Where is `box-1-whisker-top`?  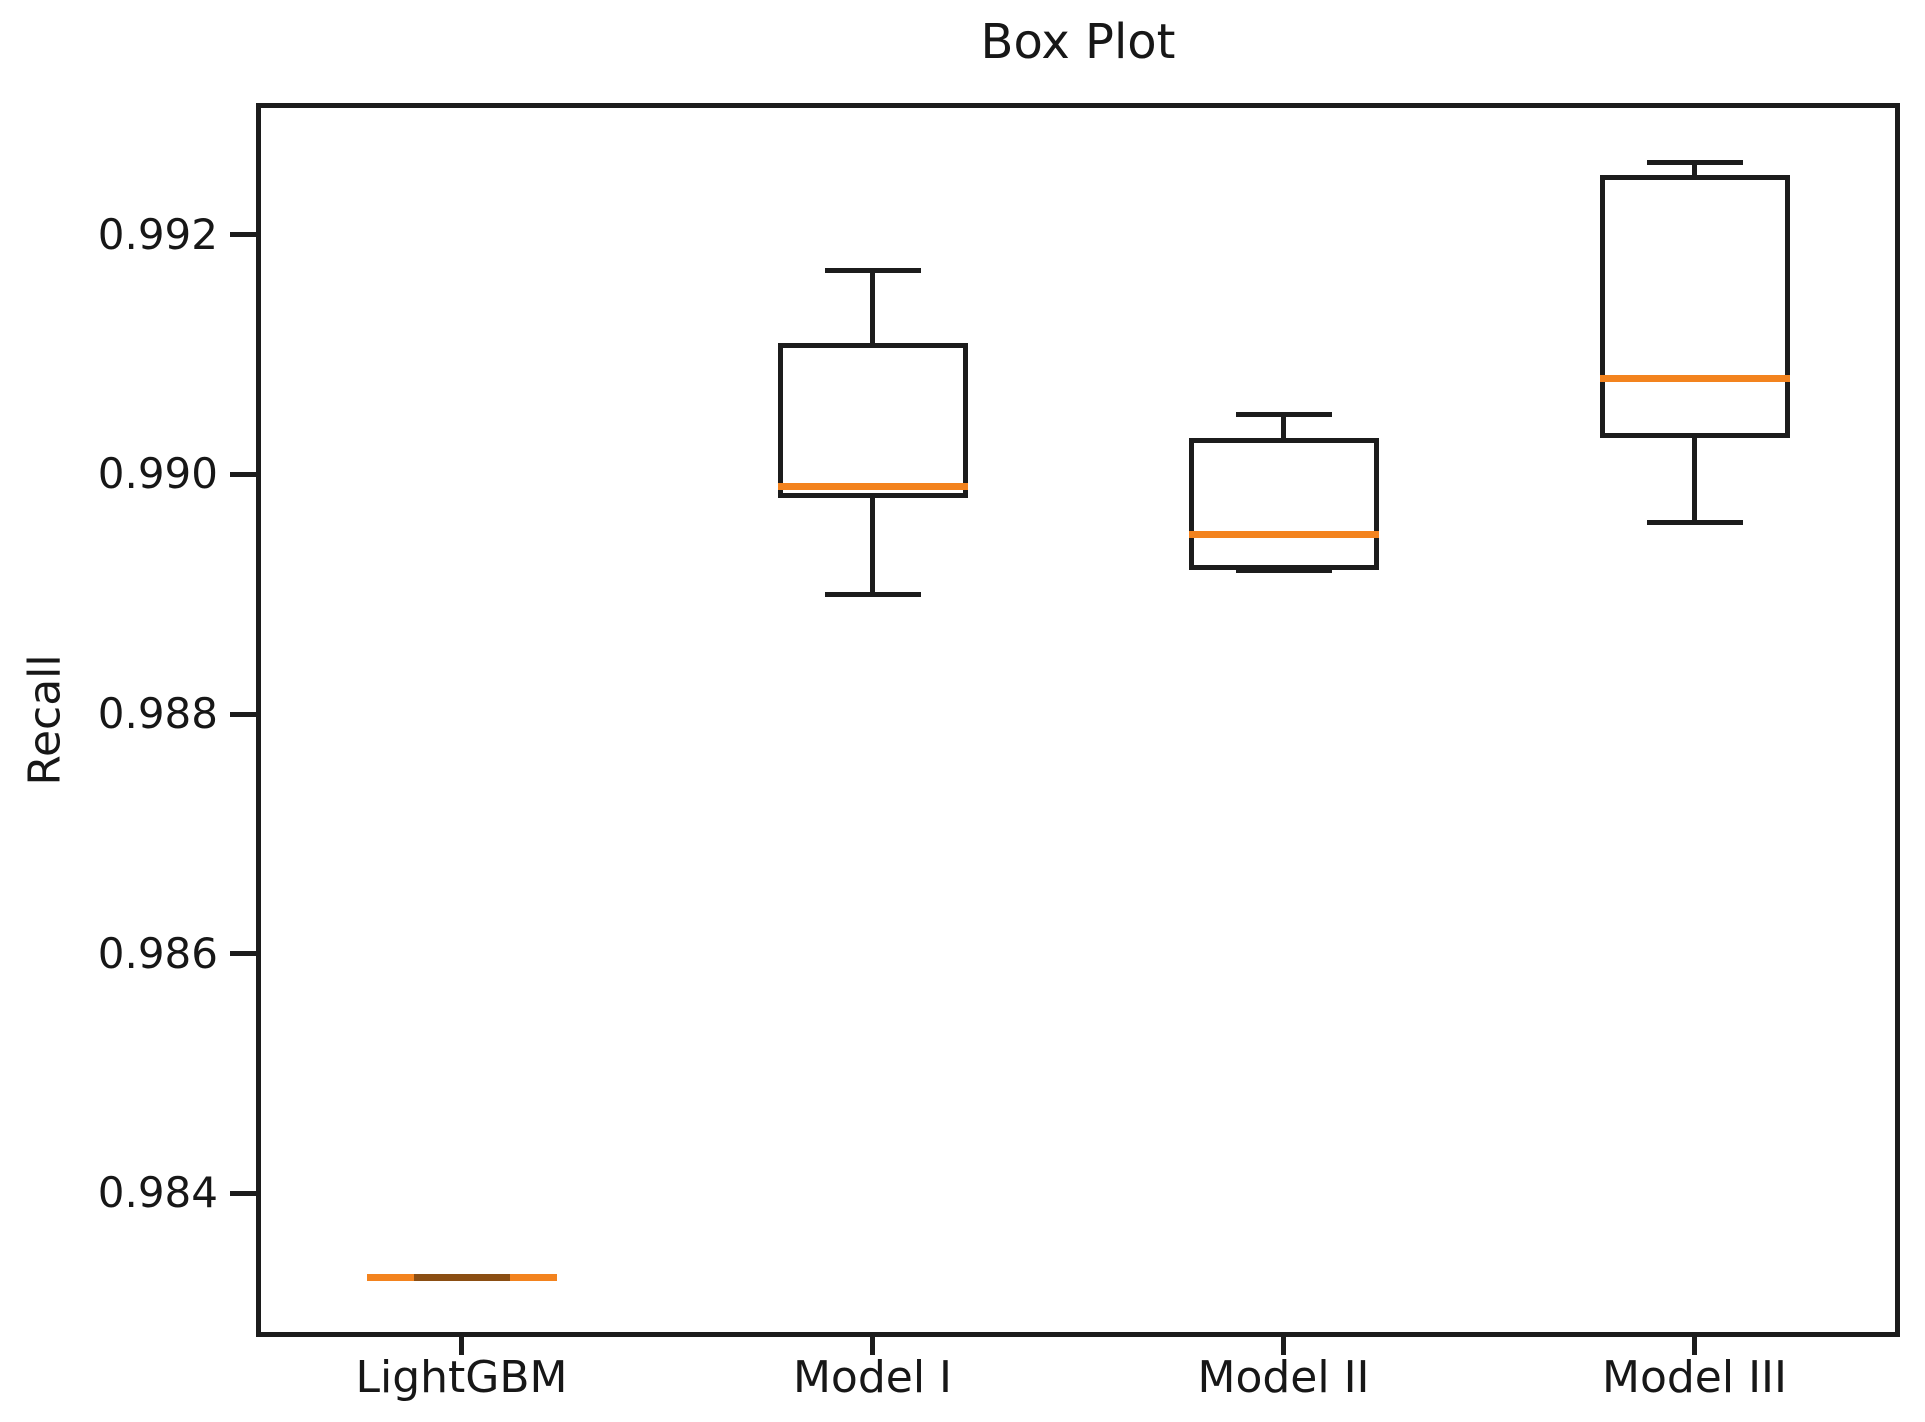
box-1-whisker-top is located at coordinates (872, 306).